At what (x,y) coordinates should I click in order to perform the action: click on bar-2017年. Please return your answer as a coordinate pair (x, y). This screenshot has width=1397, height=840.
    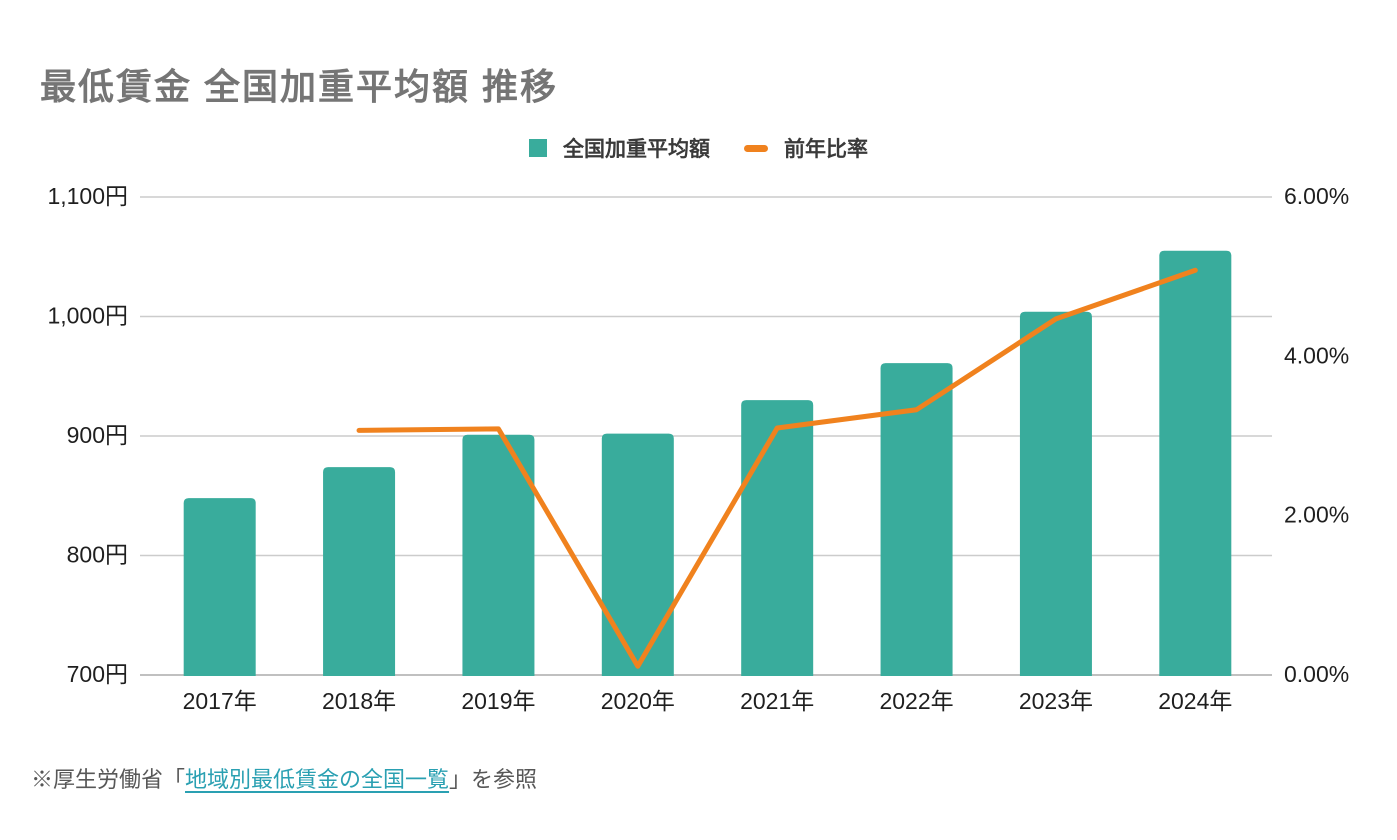
    Looking at the image, I should click on (219, 587).